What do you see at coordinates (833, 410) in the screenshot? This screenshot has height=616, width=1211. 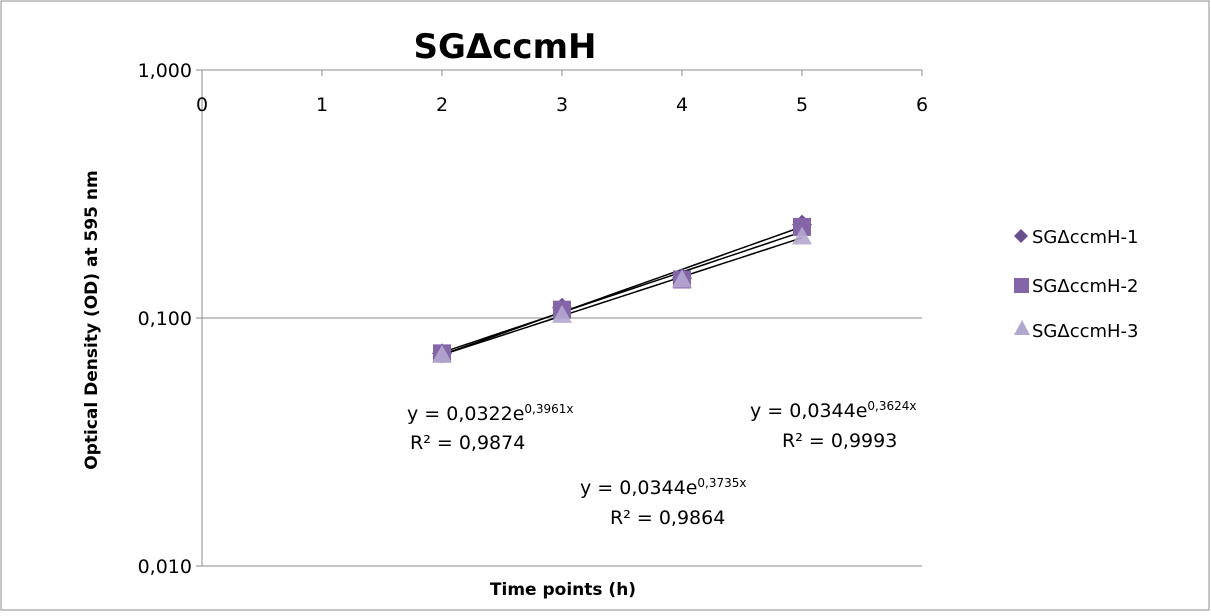 I see `trendline-equation-3: y = 0,0344e0,3624x` at bounding box center [833, 410].